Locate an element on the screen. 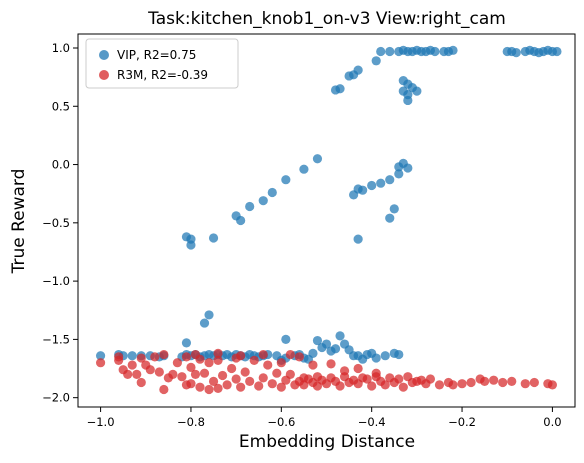 The width and height of the screenshot is (584, 463). x-tick-label: 0.0 is located at coordinates (552, 422).